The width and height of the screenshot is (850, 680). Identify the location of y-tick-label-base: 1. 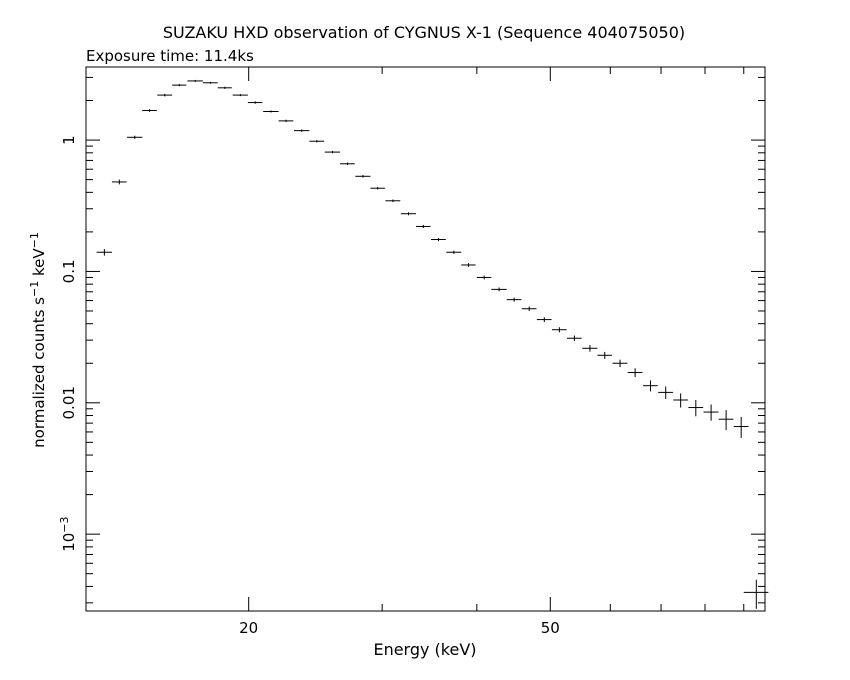
(69, 140).